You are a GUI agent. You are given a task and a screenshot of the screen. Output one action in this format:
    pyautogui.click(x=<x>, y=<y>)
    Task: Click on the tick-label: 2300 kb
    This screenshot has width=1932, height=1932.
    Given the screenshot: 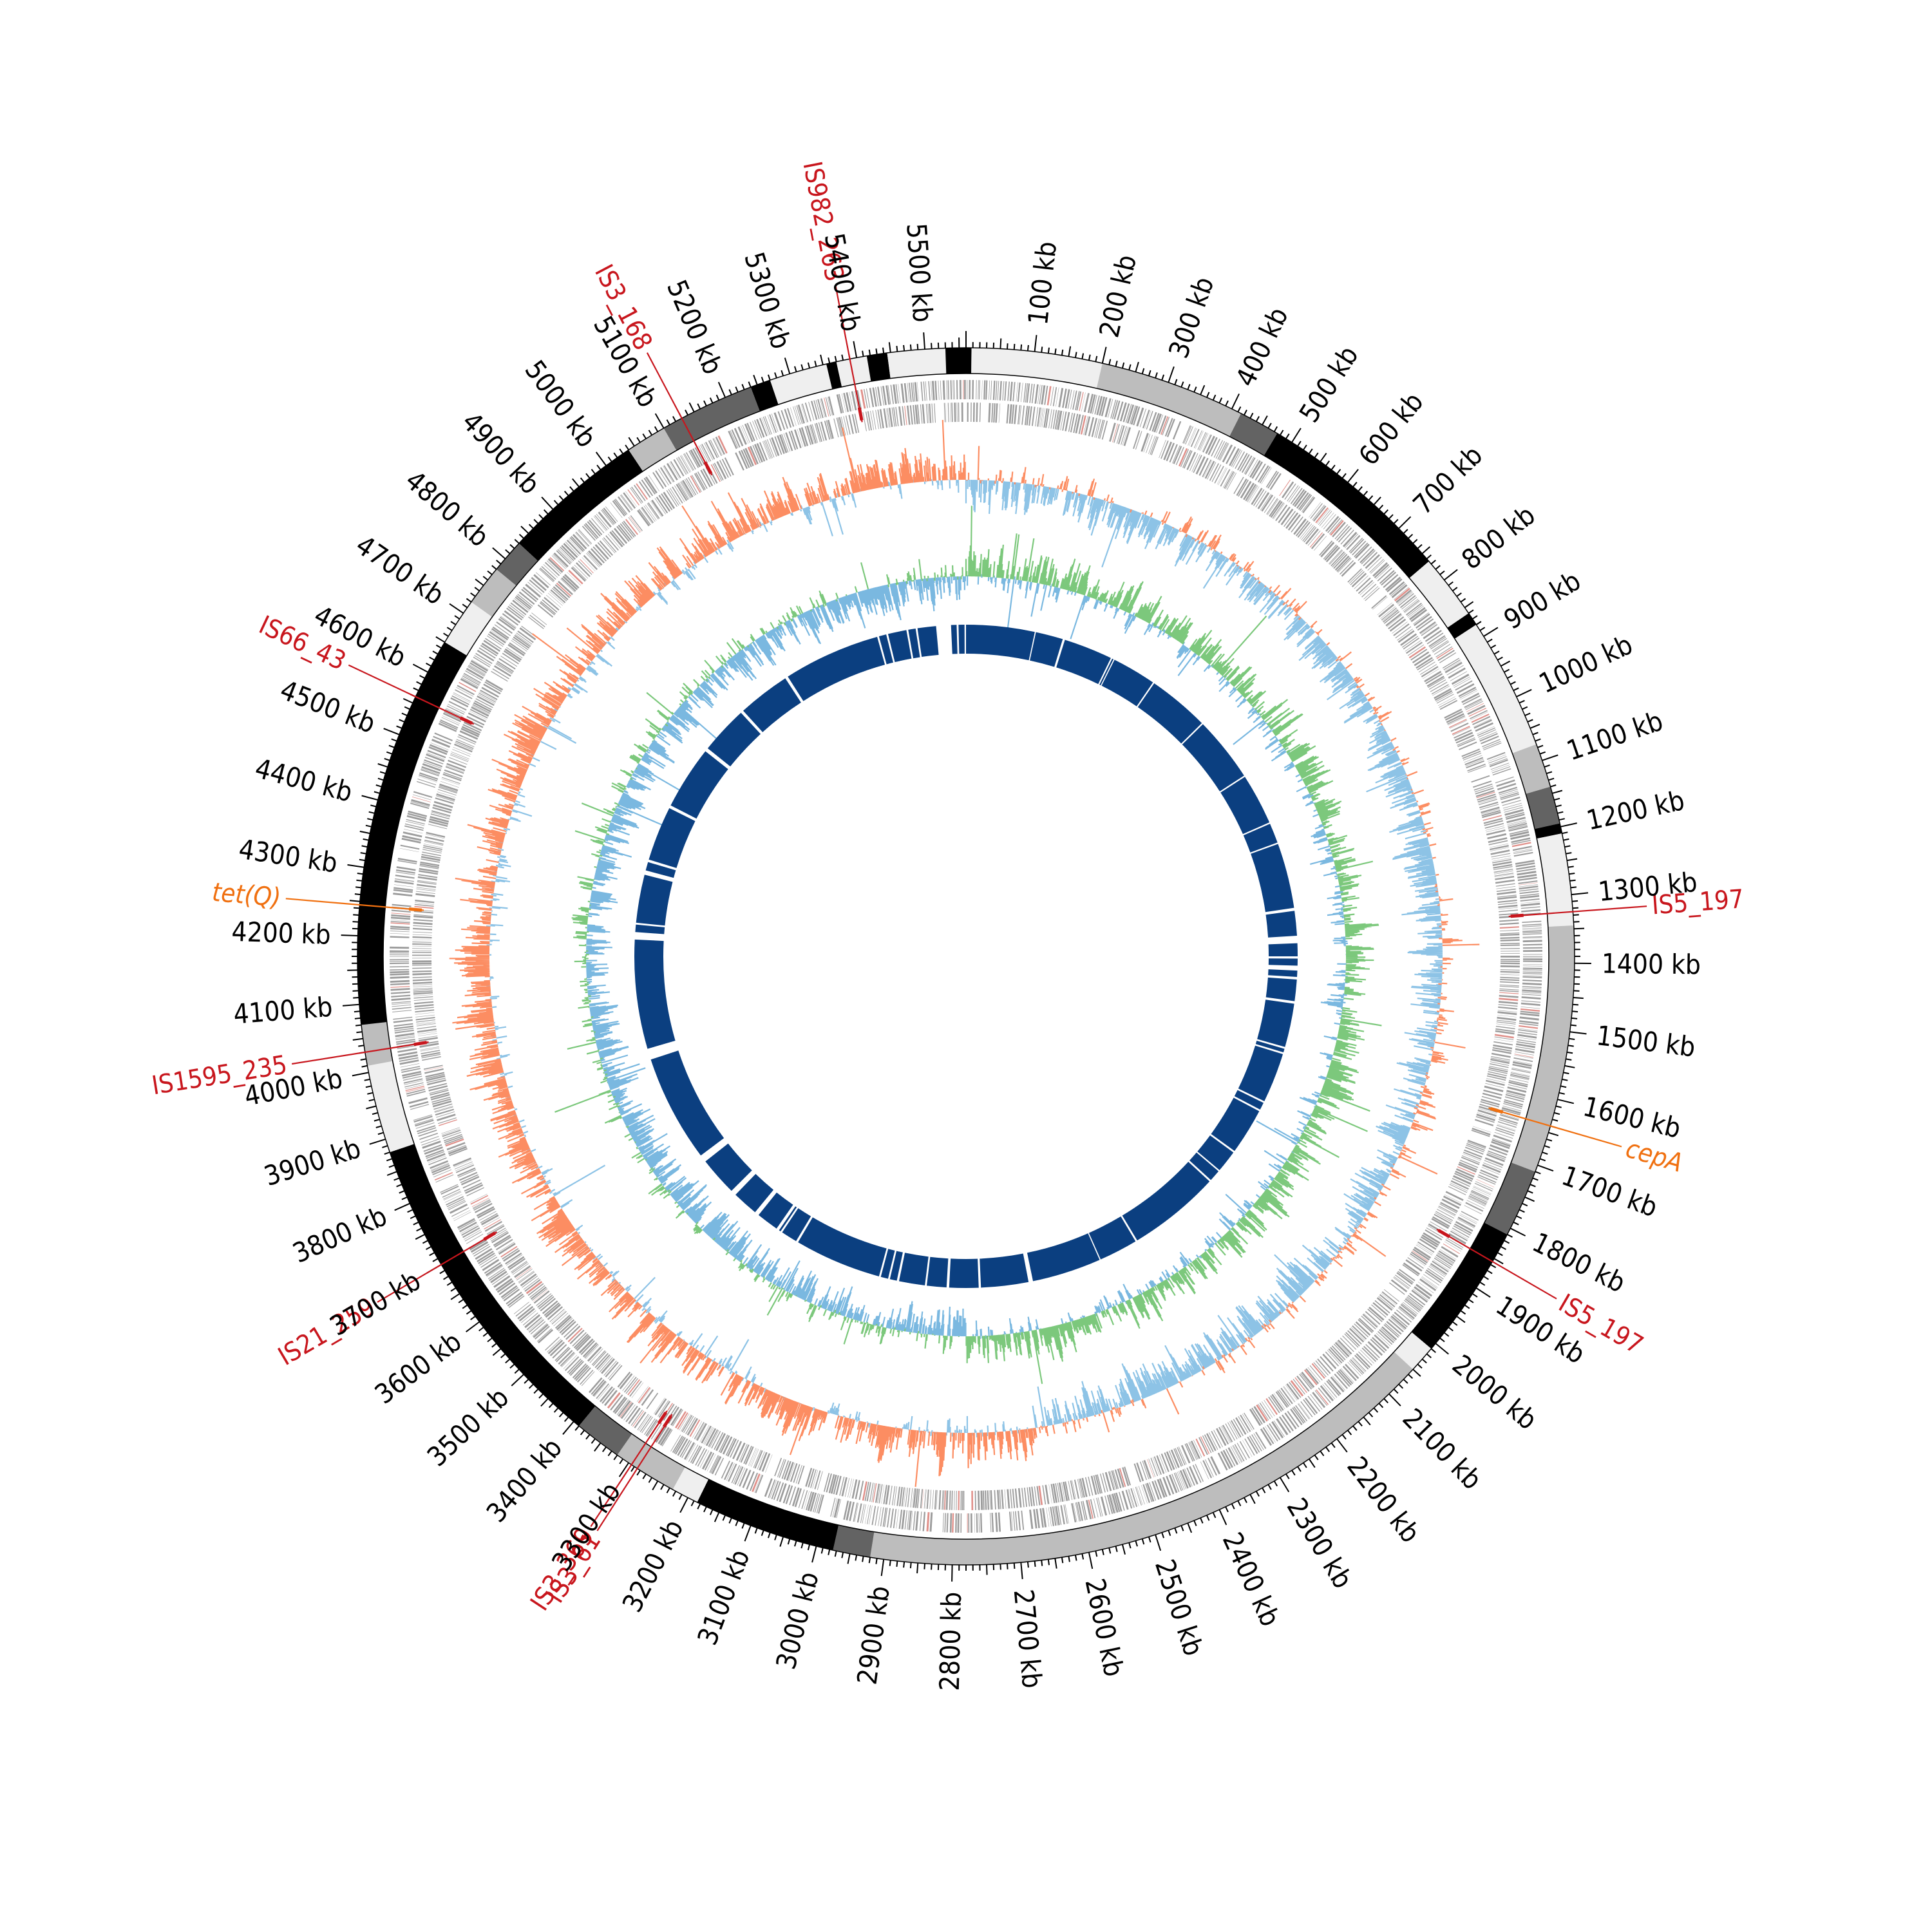 What is the action you would take?
    pyautogui.click(x=1320, y=1543)
    